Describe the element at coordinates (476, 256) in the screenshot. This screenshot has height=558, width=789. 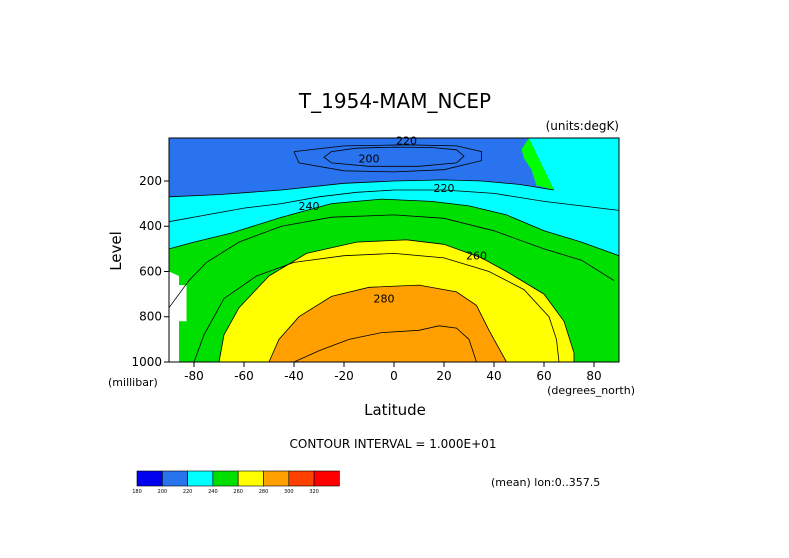
I see `contour-label-4: 260` at that location.